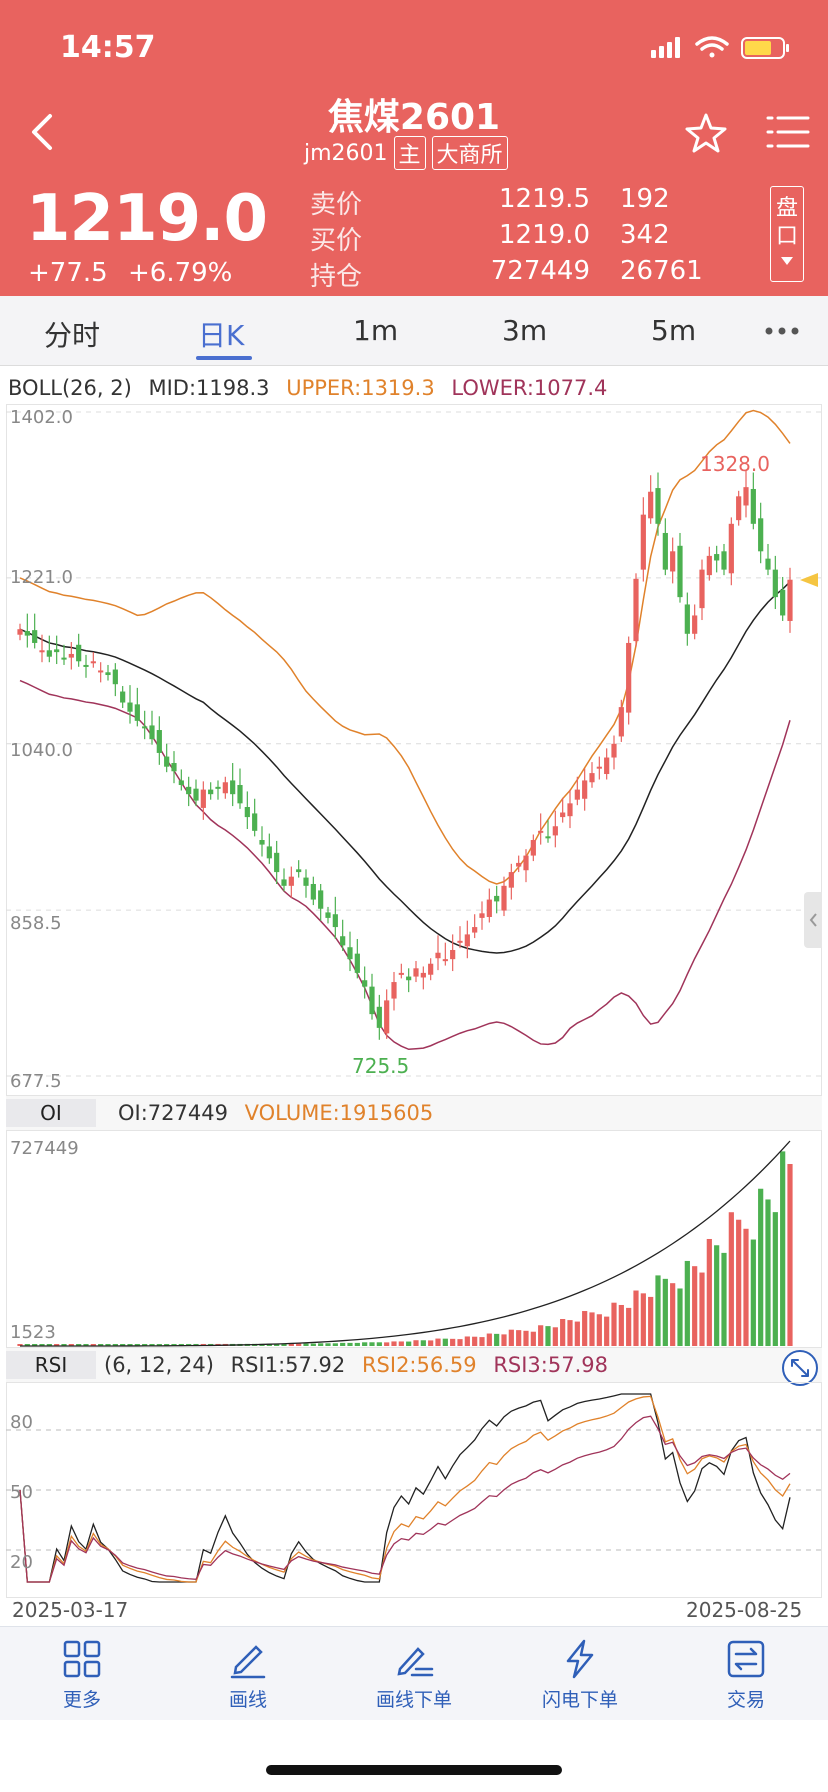  I want to click on chevron-left-icon, so click(813, 920).